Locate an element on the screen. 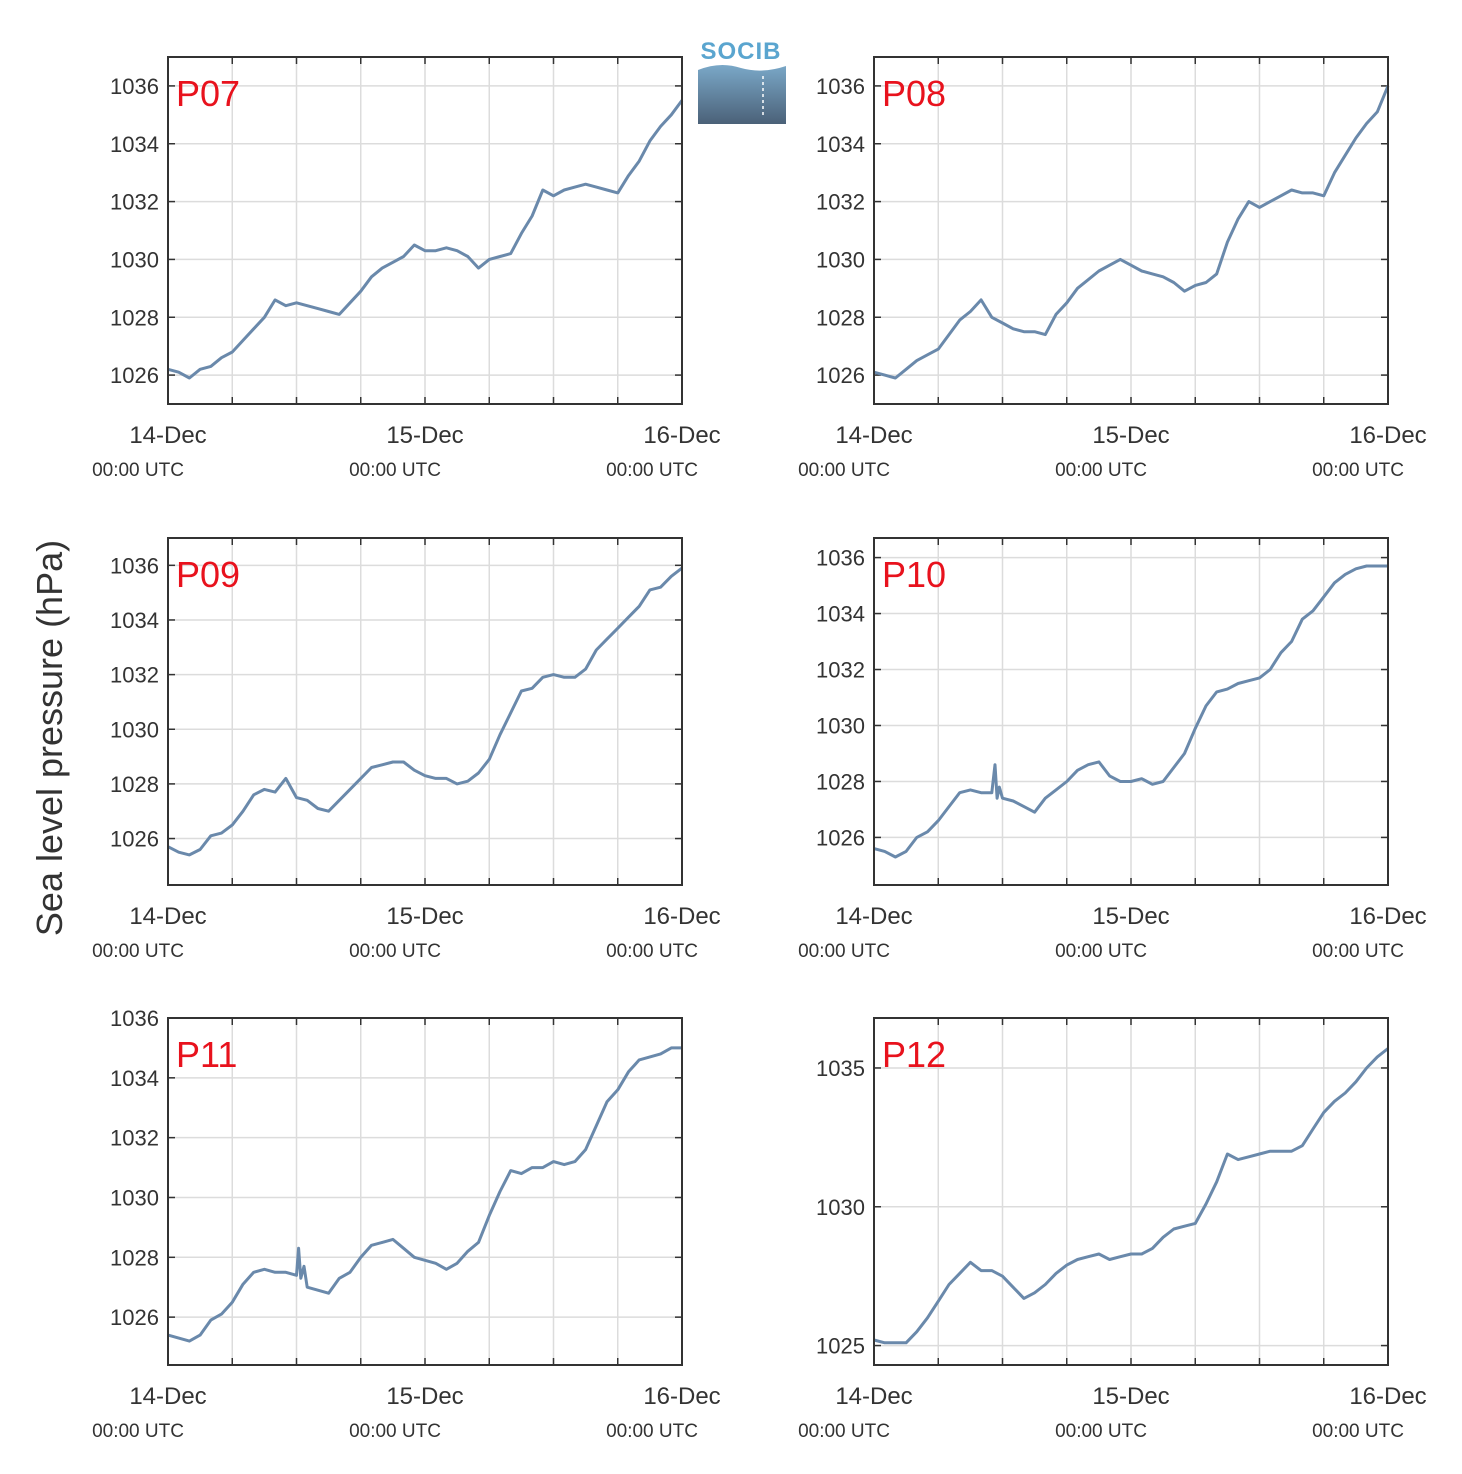  panel-label: P08 is located at coordinates (914, 93).